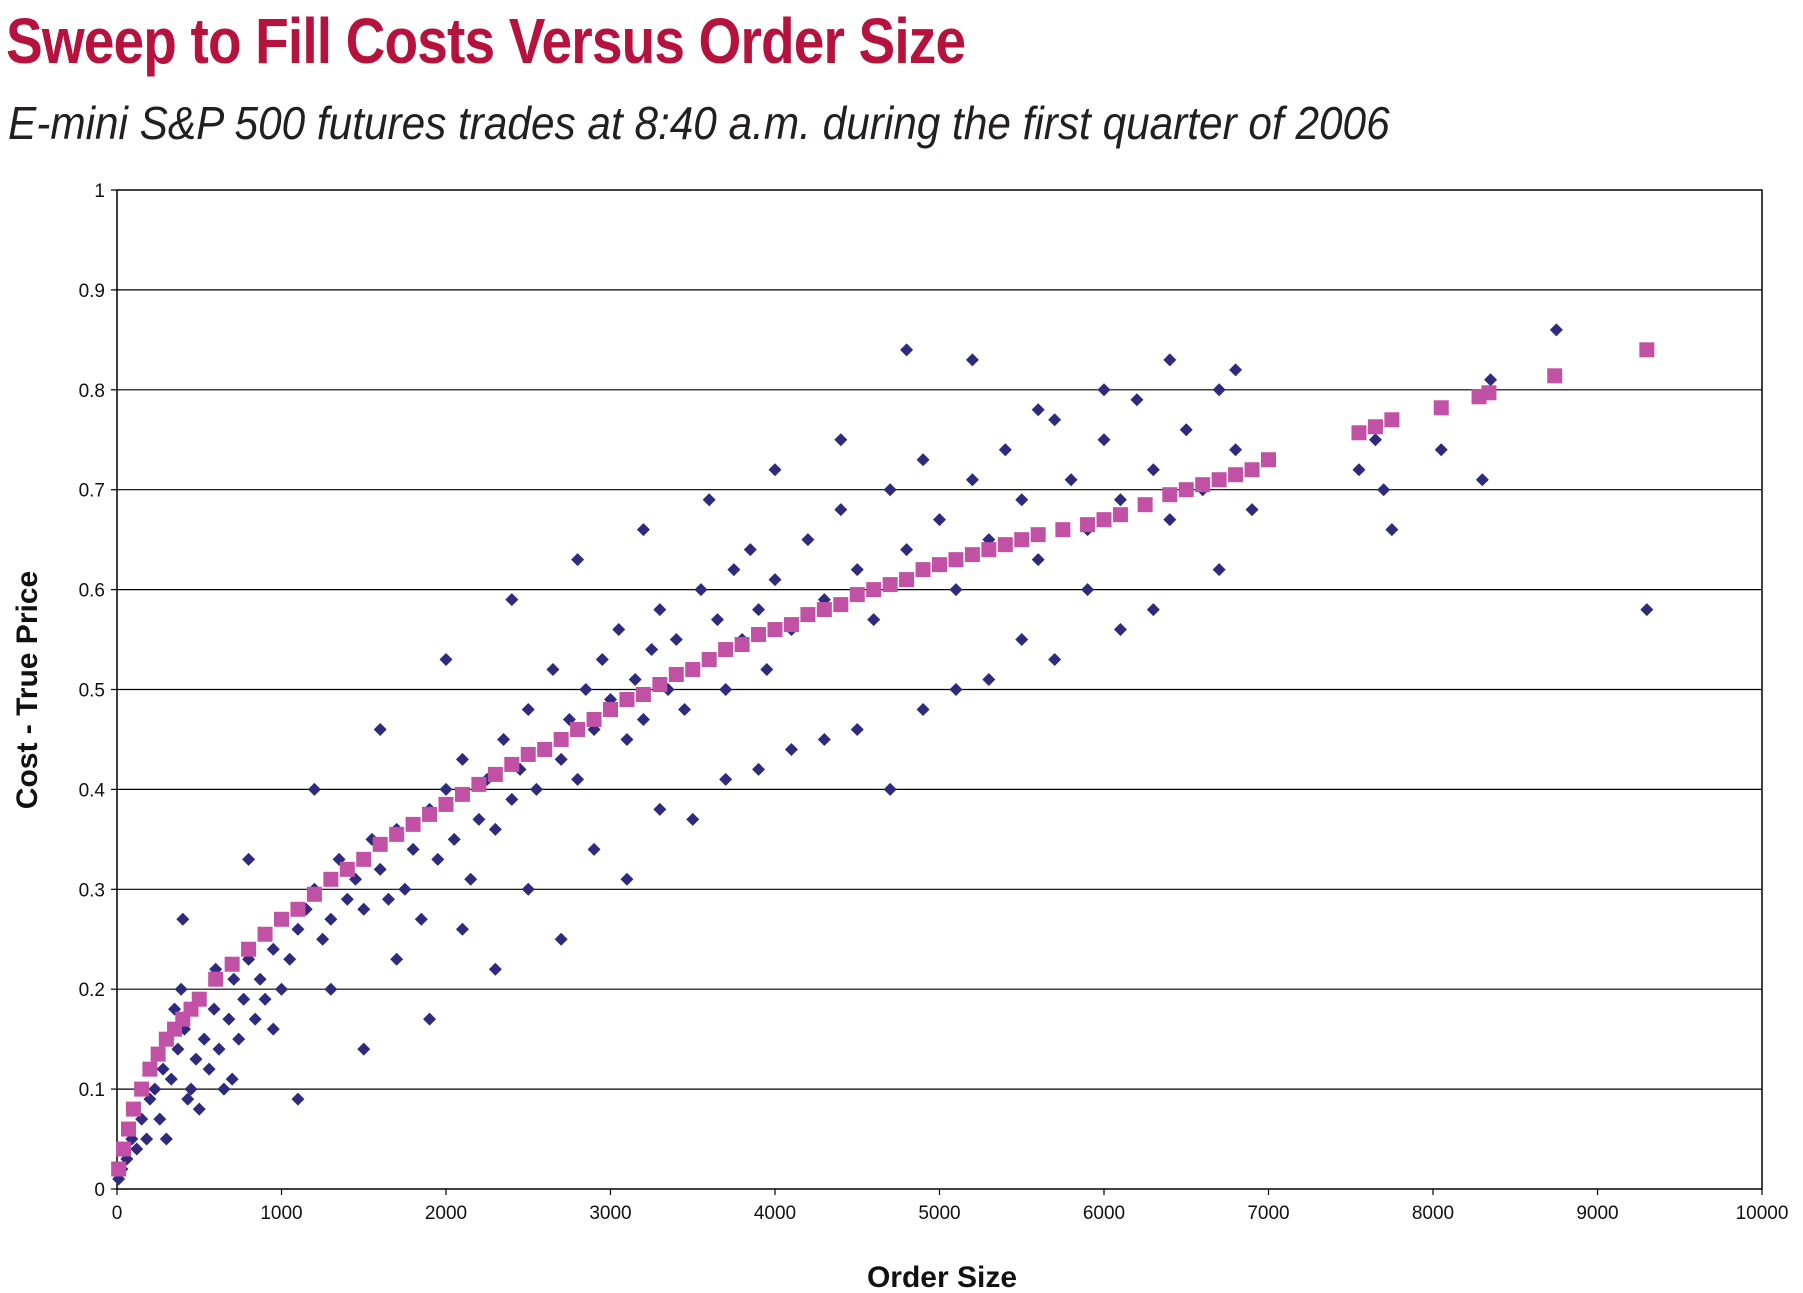 The height and width of the screenshot is (1293, 1803). Describe the element at coordinates (92, 291) in the screenshot. I see `y-tick-label: 0.9` at that location.